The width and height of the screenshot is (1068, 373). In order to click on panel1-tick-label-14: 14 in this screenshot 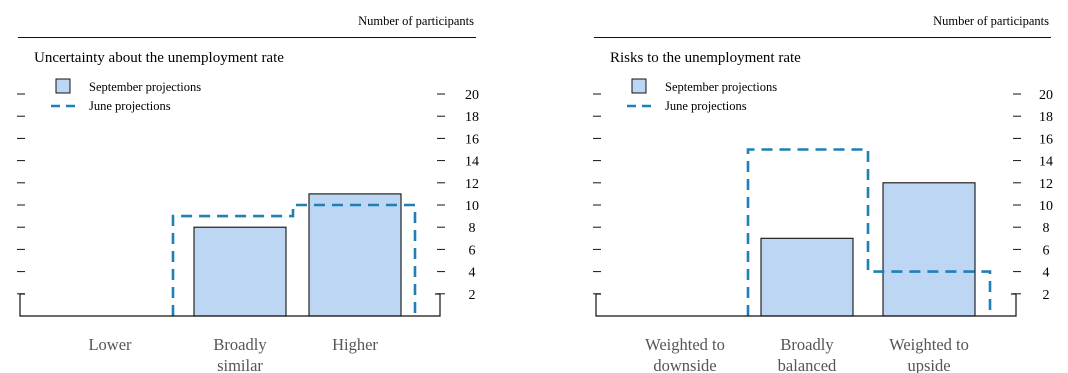, I will do `click(472, 162)`.